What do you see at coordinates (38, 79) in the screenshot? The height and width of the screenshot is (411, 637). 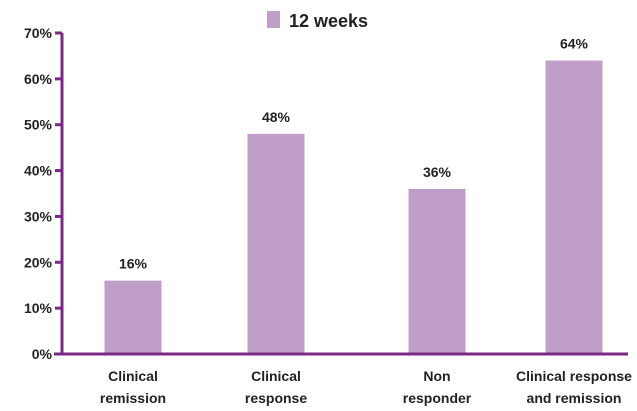 I see `y-tick-label: 60%` at bounding box center [38, 79].